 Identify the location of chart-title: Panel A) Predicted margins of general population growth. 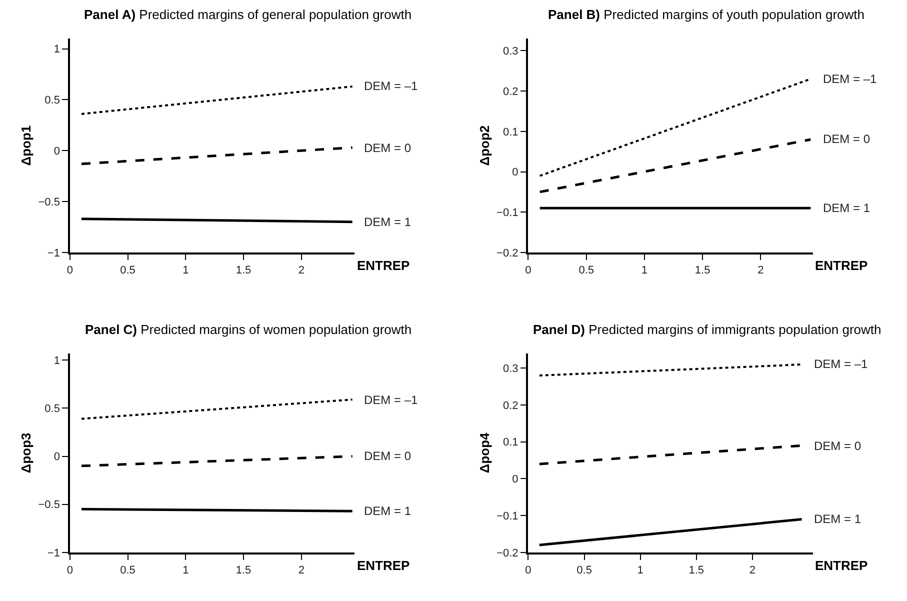
(248, 14).